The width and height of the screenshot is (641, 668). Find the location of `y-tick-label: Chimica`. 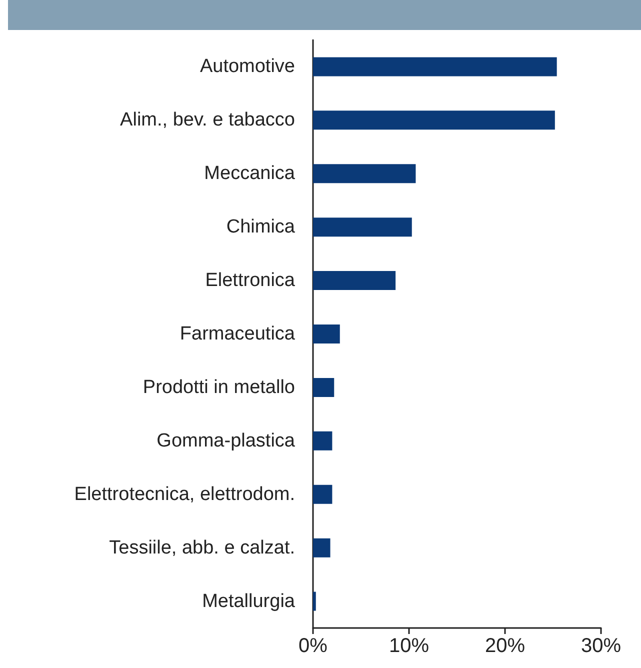

y-tick-label: Chimica is located at coordinates (261, 227).